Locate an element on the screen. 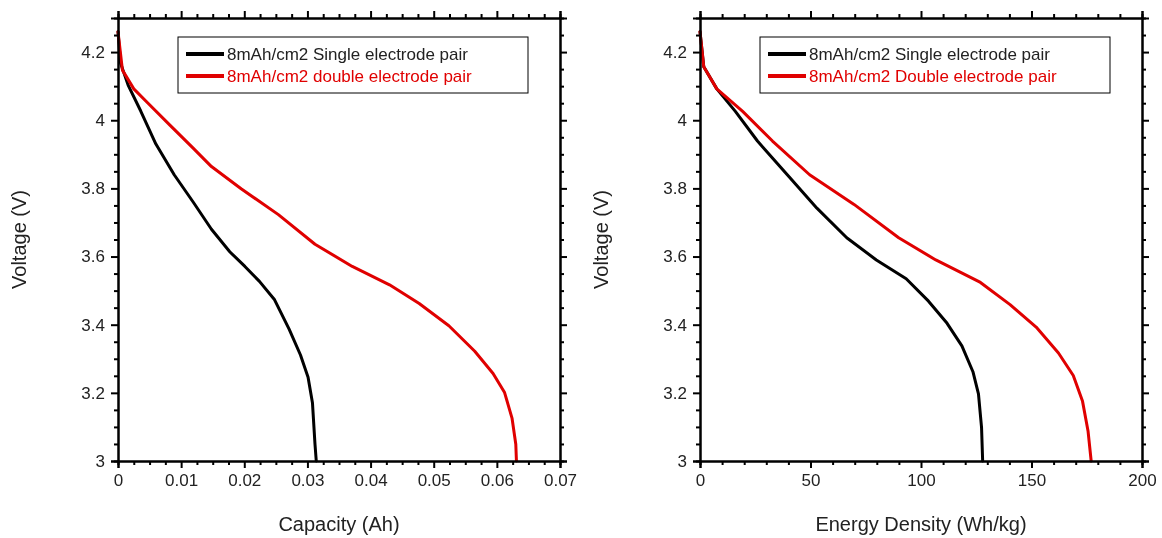 Image resolution: width=1162 pixels, height=538 pixels. x-axis-title: Capacity (Ah) is located at coordinates (339, 524).